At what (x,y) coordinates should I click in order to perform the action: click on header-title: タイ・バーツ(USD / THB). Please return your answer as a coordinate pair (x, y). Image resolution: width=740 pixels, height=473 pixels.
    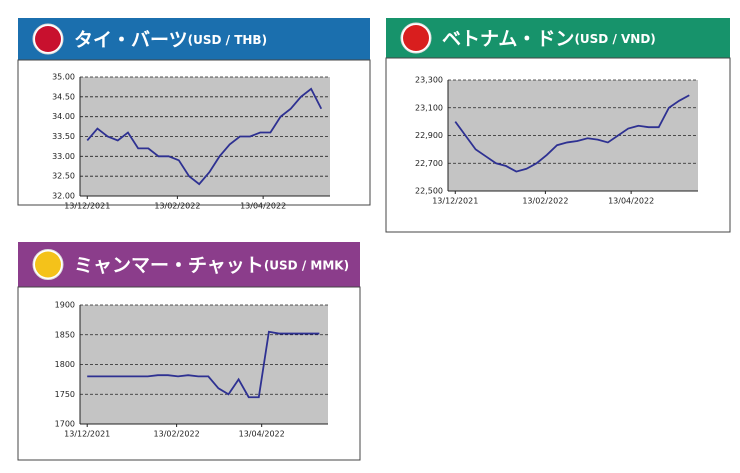
    Looking at the image, I should click on (170, 40).